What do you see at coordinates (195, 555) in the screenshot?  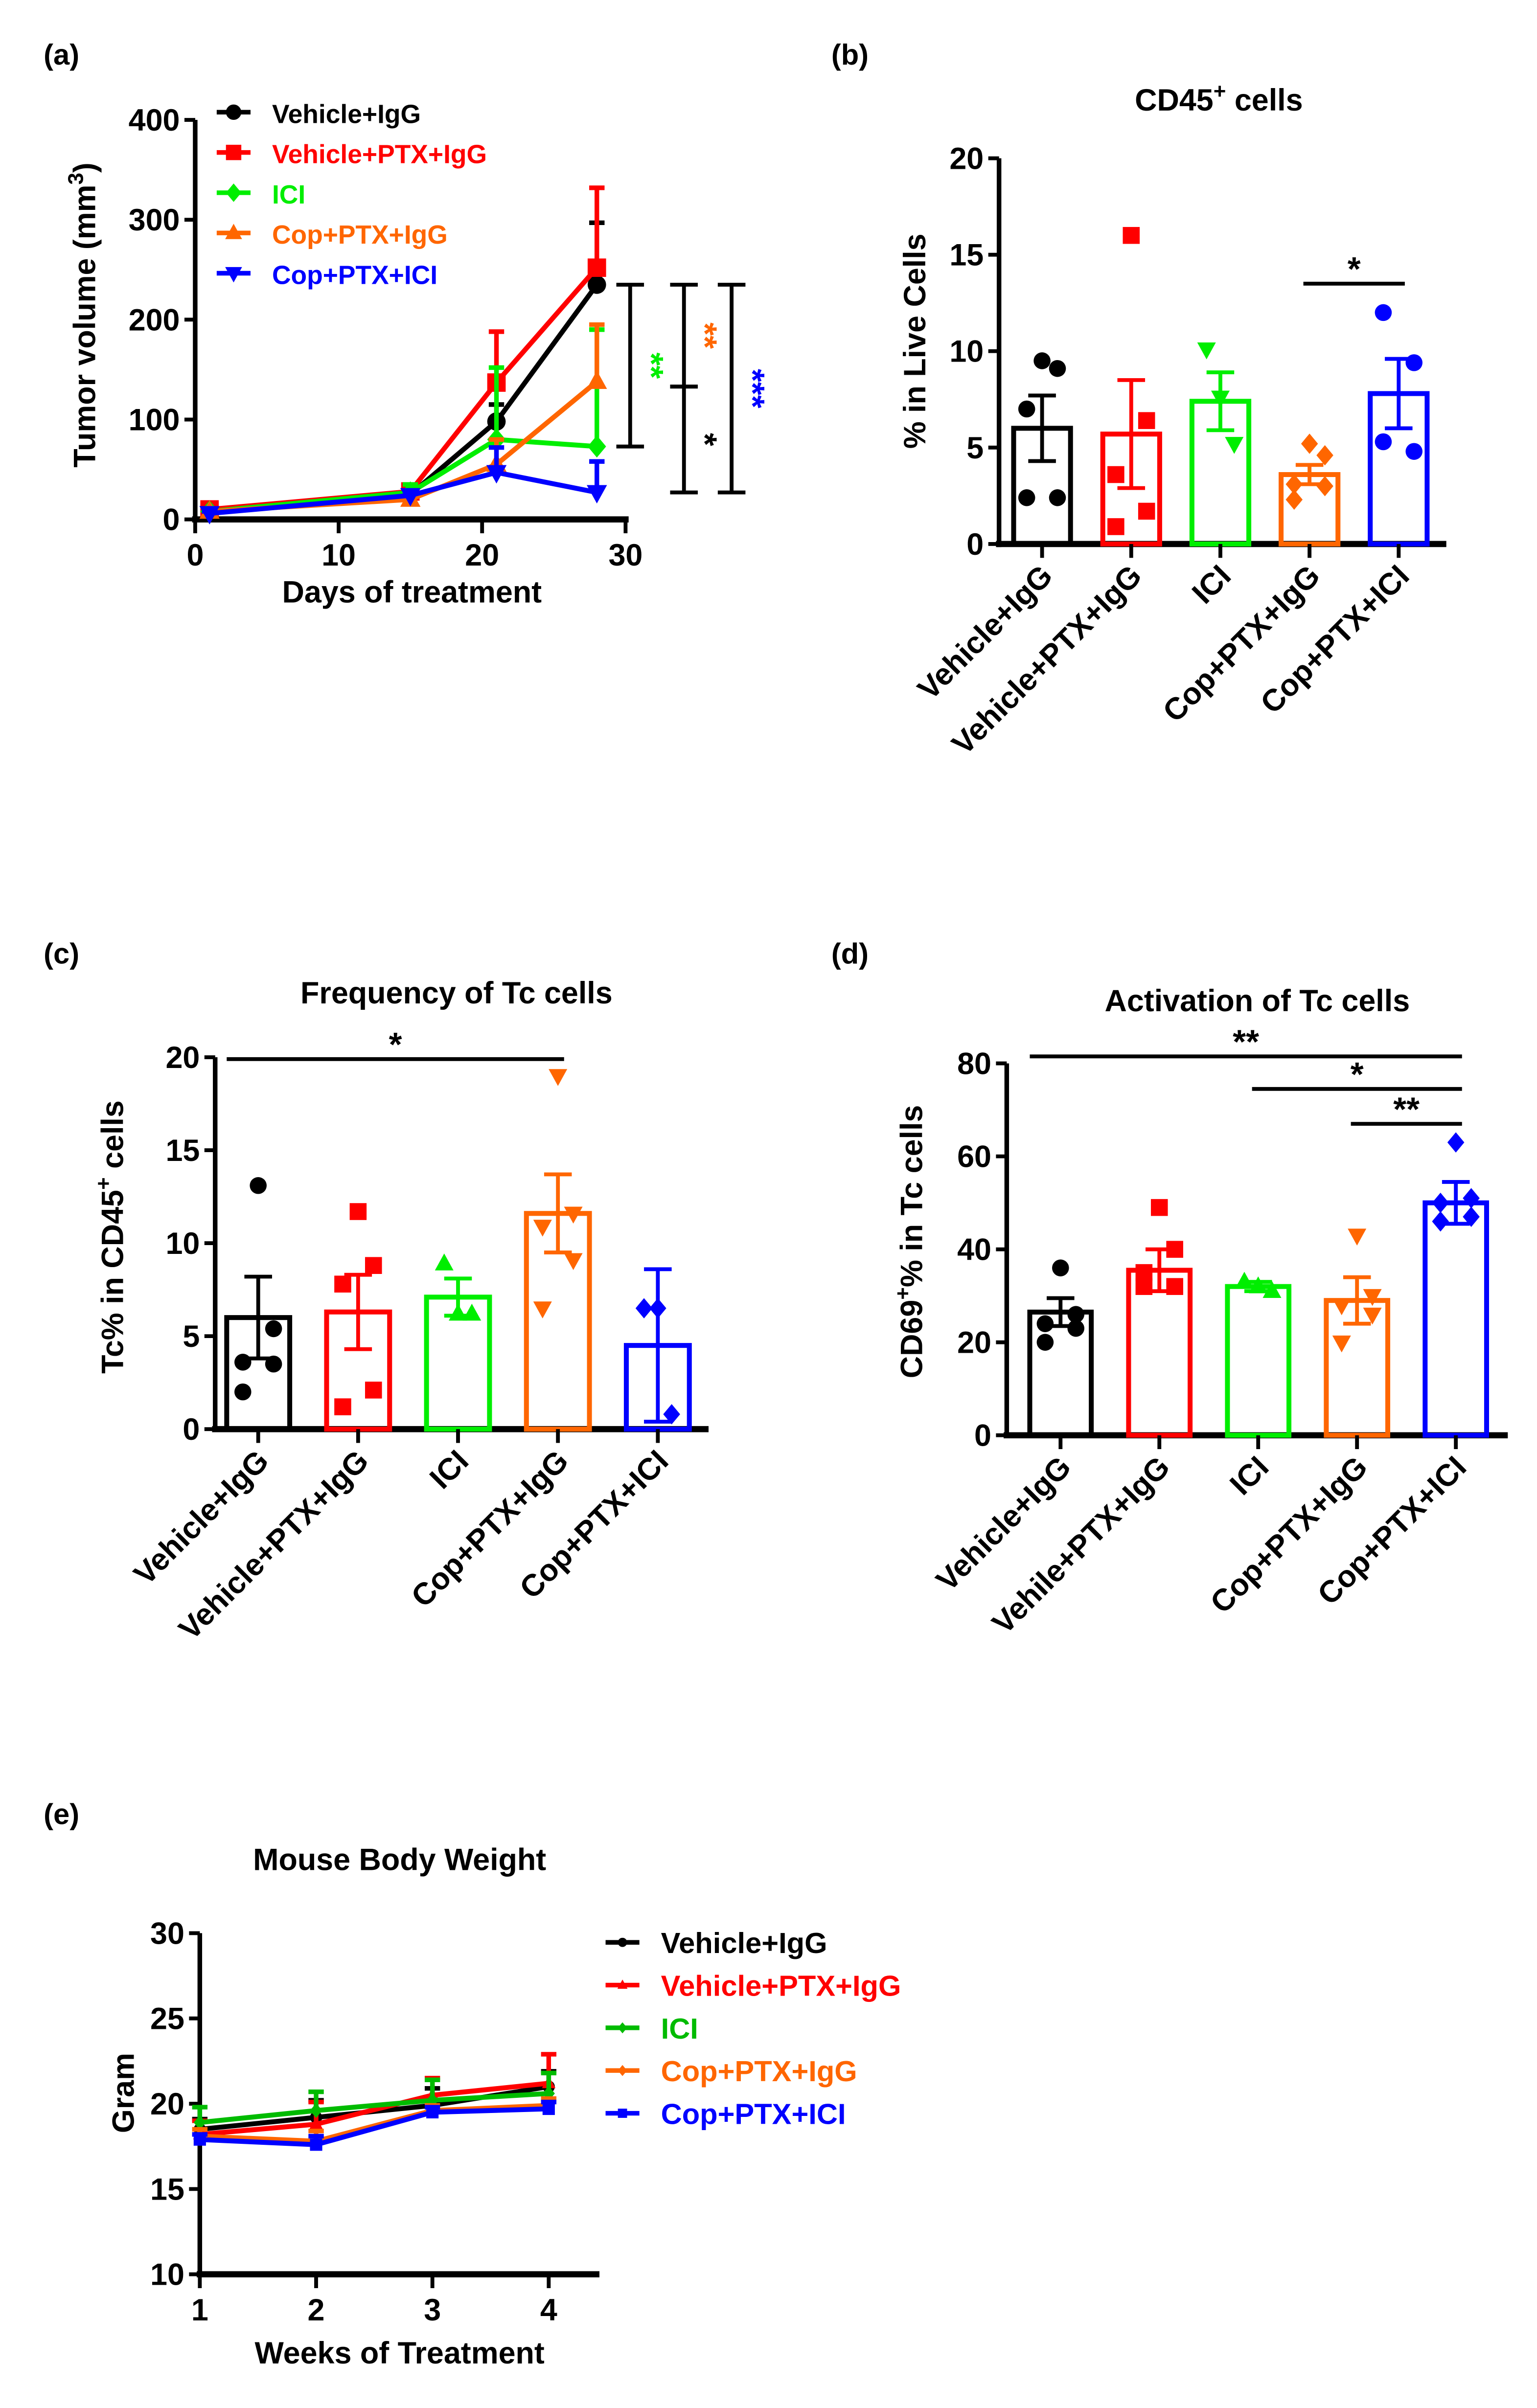 I see `x-tick-label: 0` at bounding box center [195, 555].